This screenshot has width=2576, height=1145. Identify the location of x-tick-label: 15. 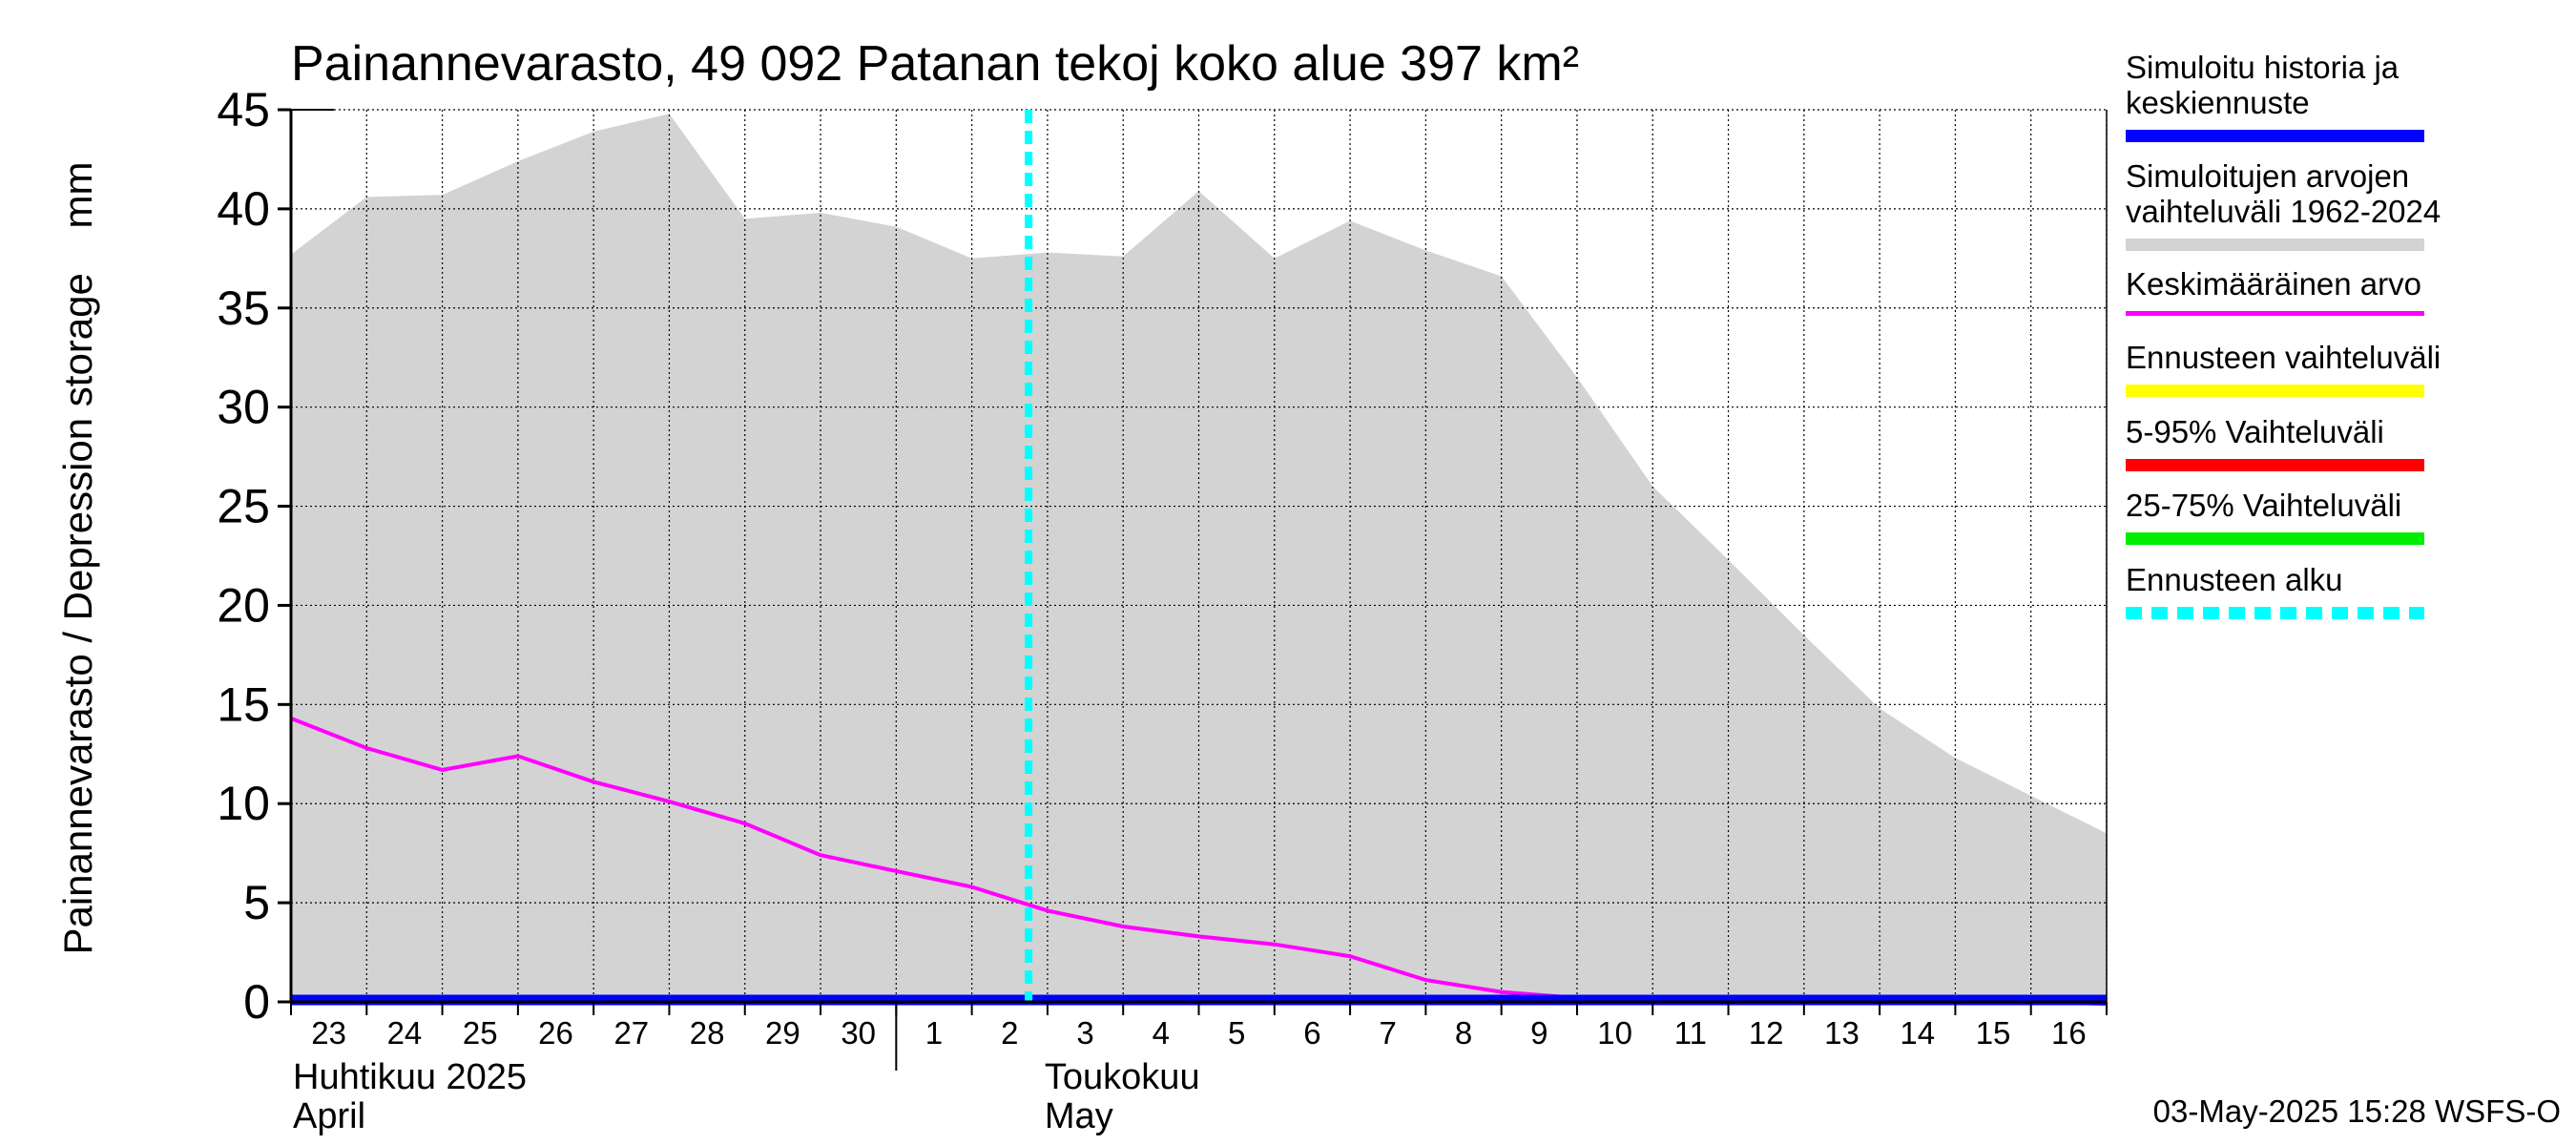
(1993, 1033).